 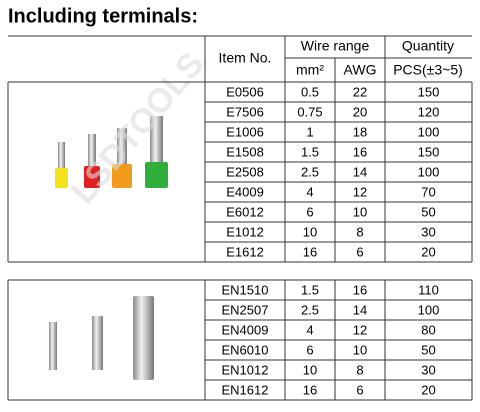 I want to click on table-cell: E1508, so click(x=245, y=151).